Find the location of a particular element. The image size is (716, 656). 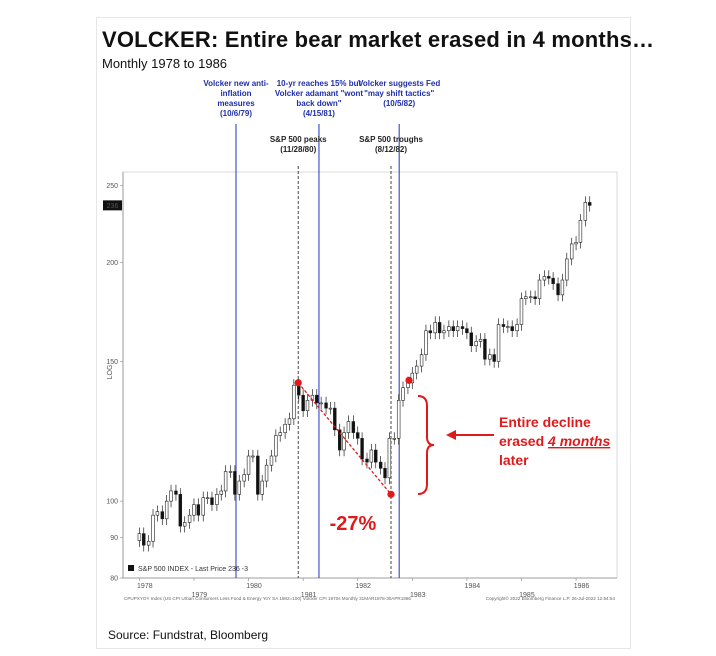

event-label: (4/15/81) is located at coordinates (319, 113).